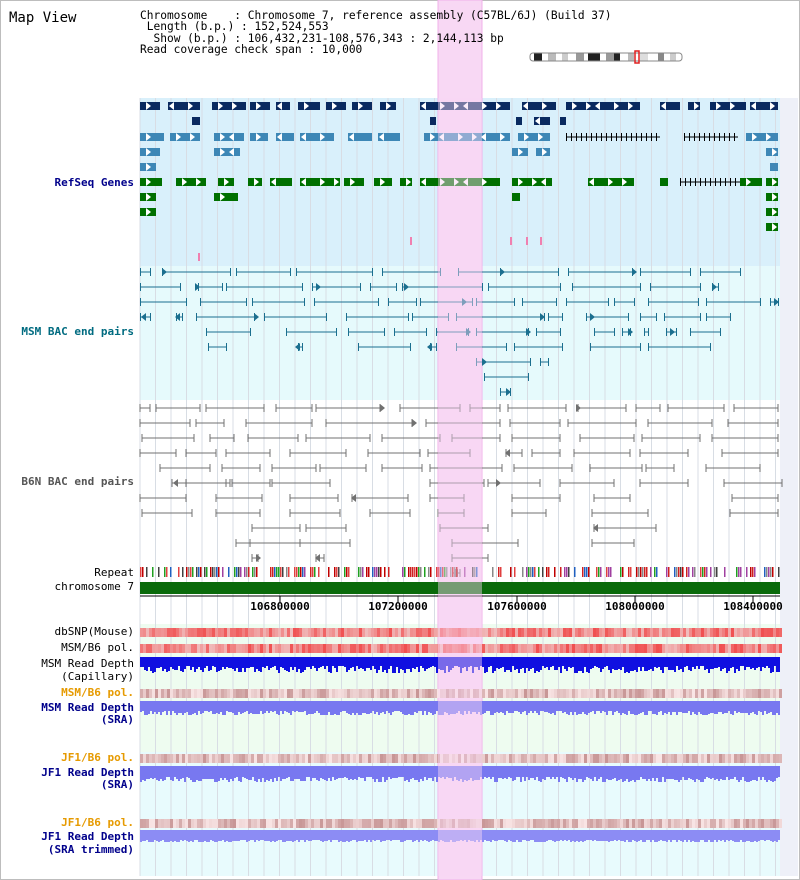 The image size is (800, 880). I want to click on track-label-msm-bac: MSM BAC end pairs, so click(77, 331).